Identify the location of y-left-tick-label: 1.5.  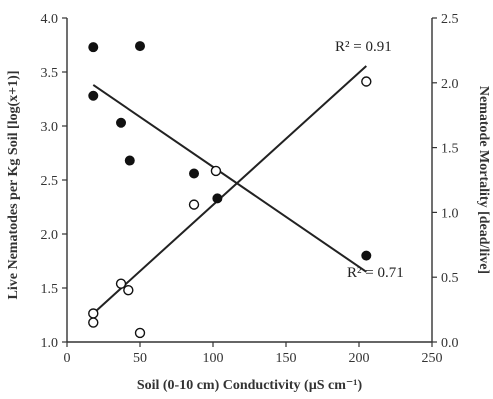
(50, 289).